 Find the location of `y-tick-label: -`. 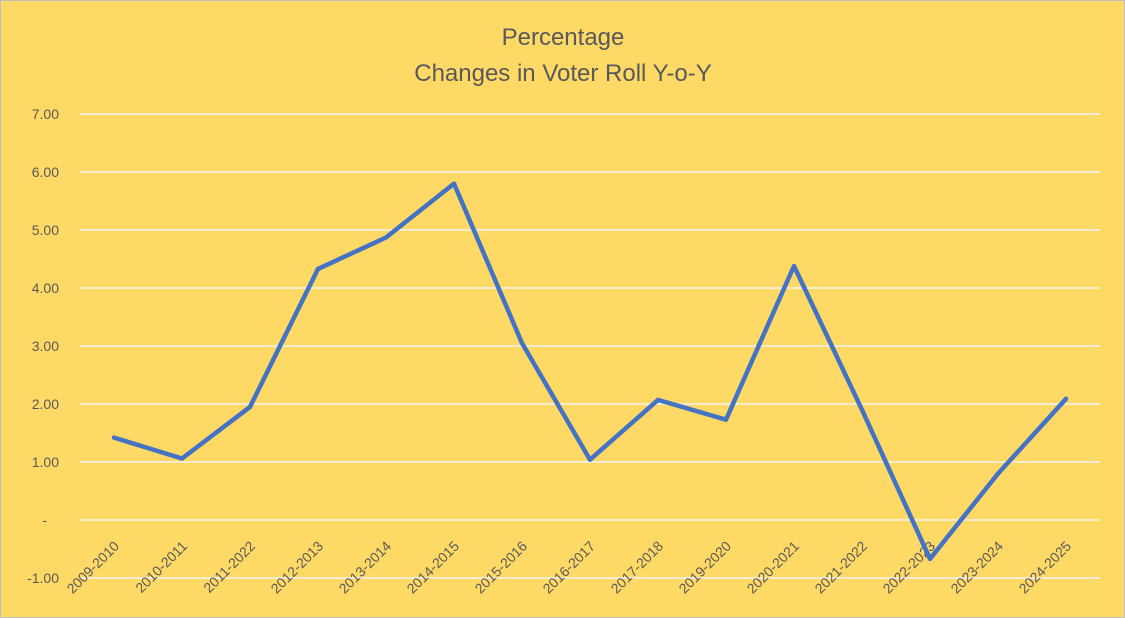

y-tick-label: - is located at coordinates (44, 520).